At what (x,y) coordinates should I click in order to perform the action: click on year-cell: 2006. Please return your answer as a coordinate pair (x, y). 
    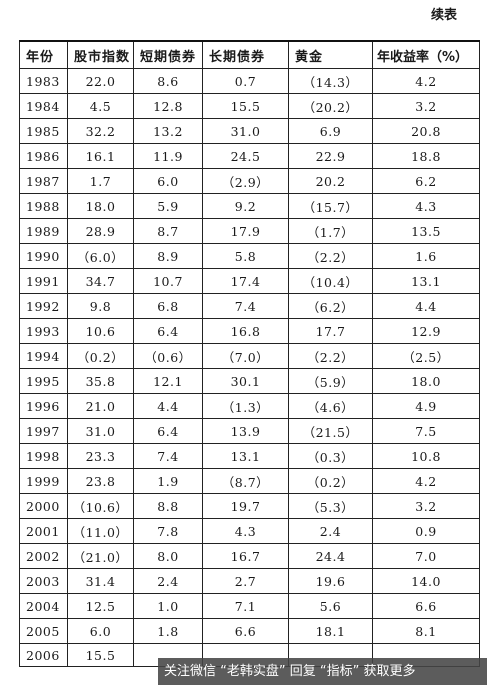
    Looking at the image, I should click on (43, 655).